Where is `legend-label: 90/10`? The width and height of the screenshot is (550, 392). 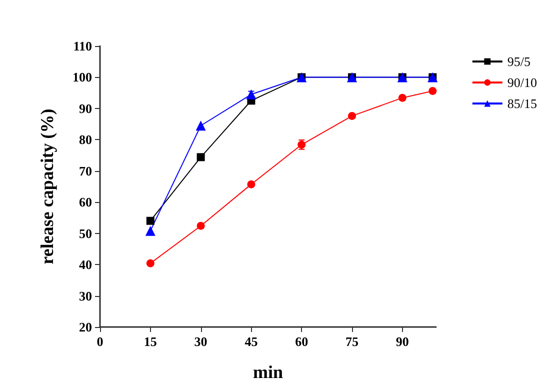 legend-label: 90/10 is located at coordinates (522, 82).